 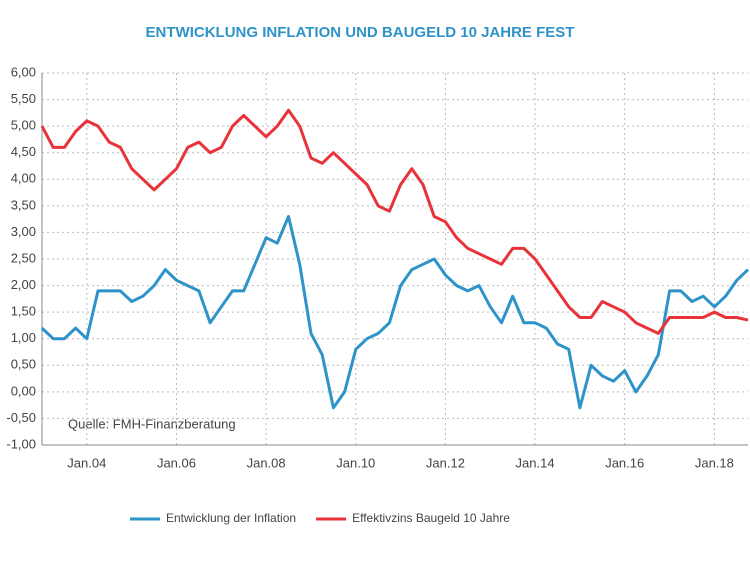 What do you see at coordinates (231, 518) in the screenshot?
I see `legend-label: Entwicklung der Inflation` at bounding box center [231, 518].